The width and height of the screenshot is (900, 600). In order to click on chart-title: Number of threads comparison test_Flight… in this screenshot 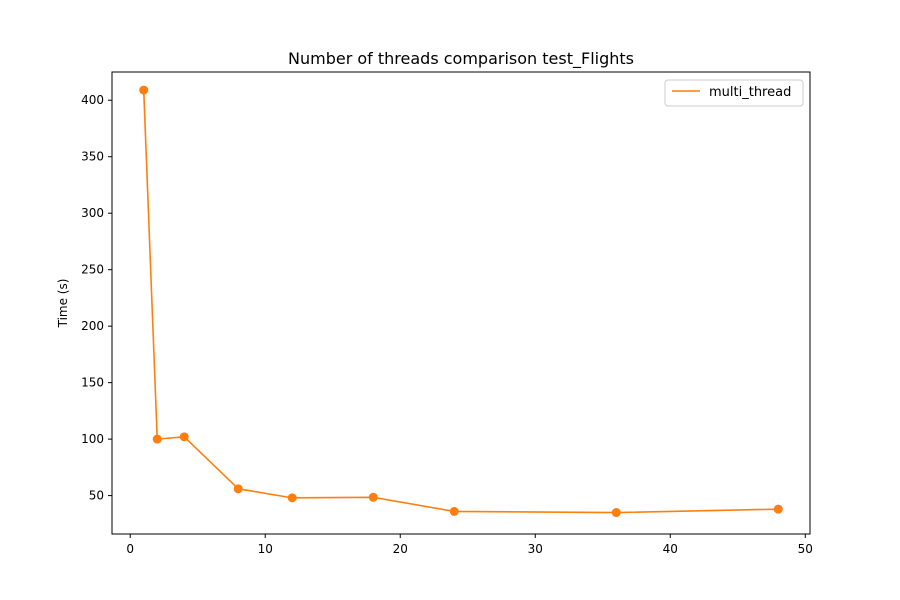, I will do `click(461, 59)`.